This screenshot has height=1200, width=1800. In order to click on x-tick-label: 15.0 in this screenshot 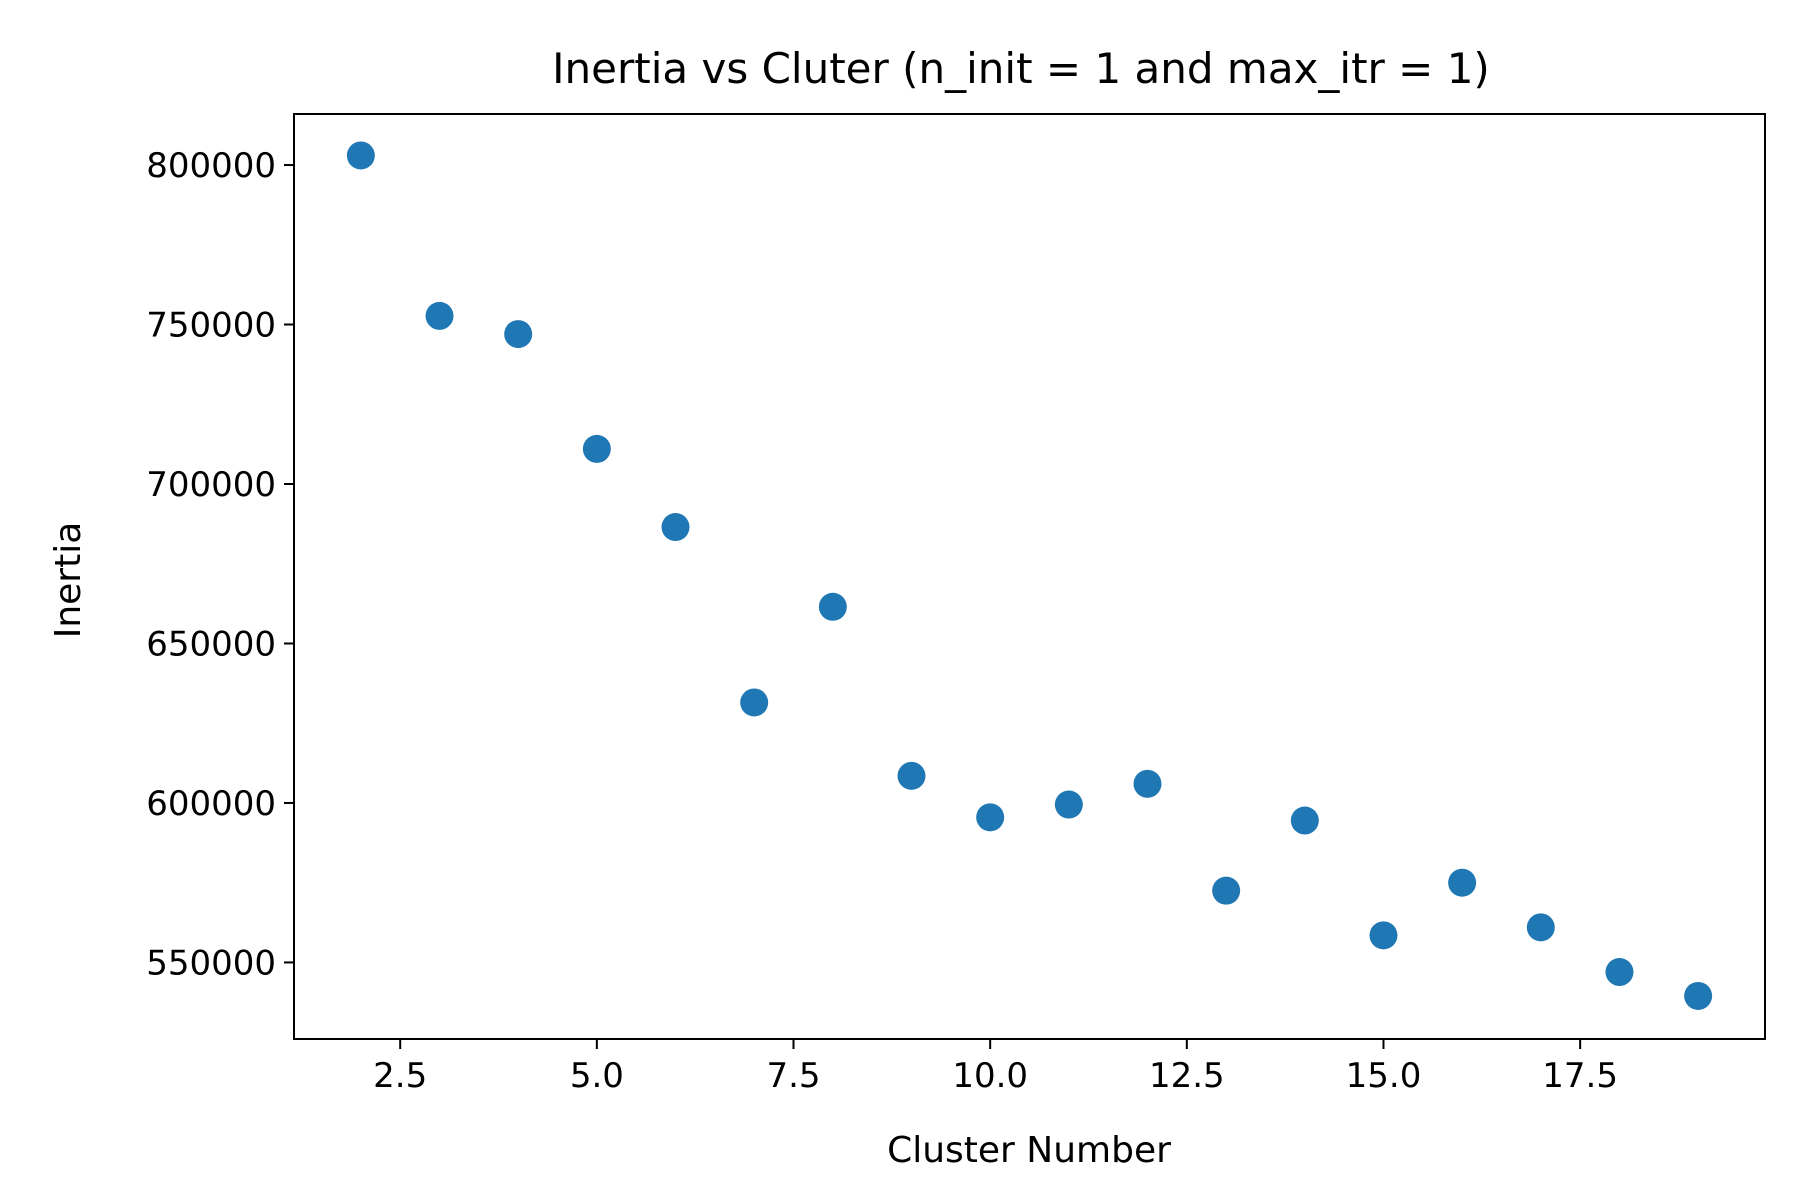, I will do `click(1384, 1076)`.